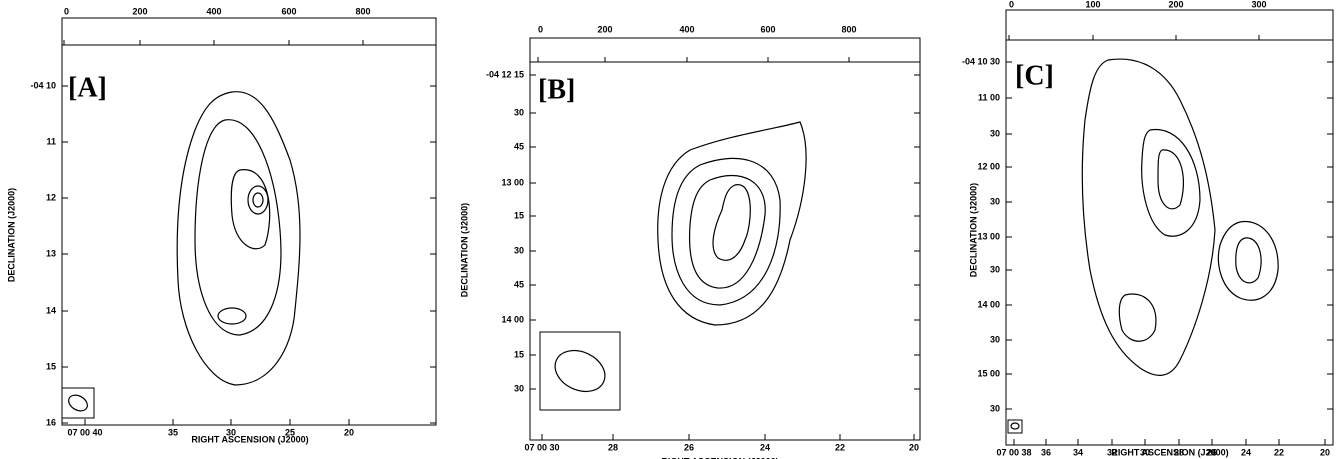 The width and height of the screenshot is (1341, 459). I want to click on x-tick-label: 36, so click(1046, 452).